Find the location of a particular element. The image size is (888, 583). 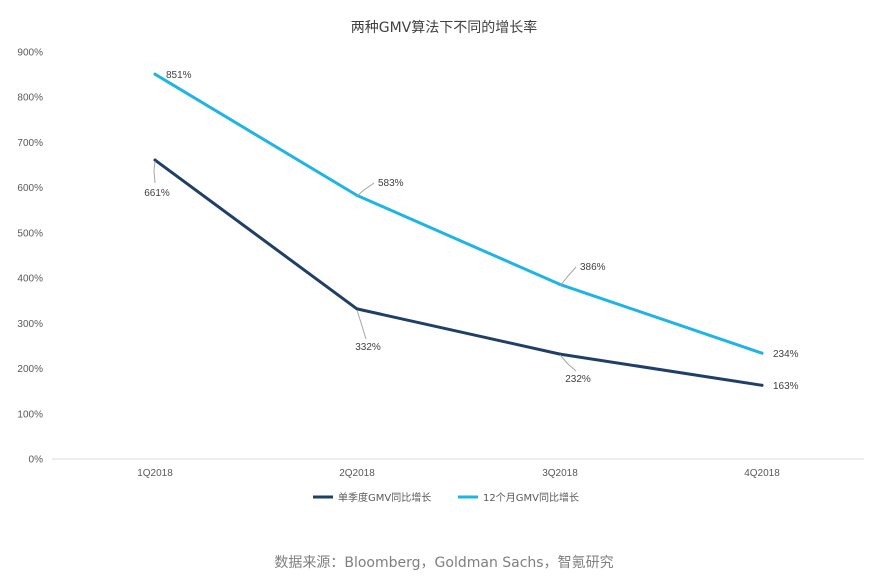

legend-label-2: 12个月GMV同比增长 is located at coordinates (531, 497).